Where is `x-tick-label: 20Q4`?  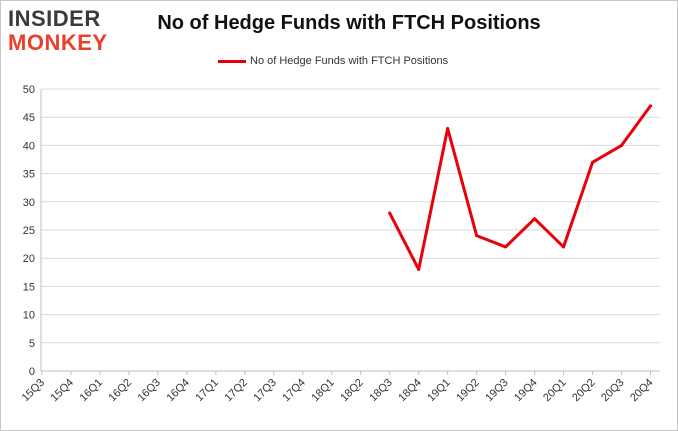 x-tick-label: 20Q4 is located at coordinates (642, 391).